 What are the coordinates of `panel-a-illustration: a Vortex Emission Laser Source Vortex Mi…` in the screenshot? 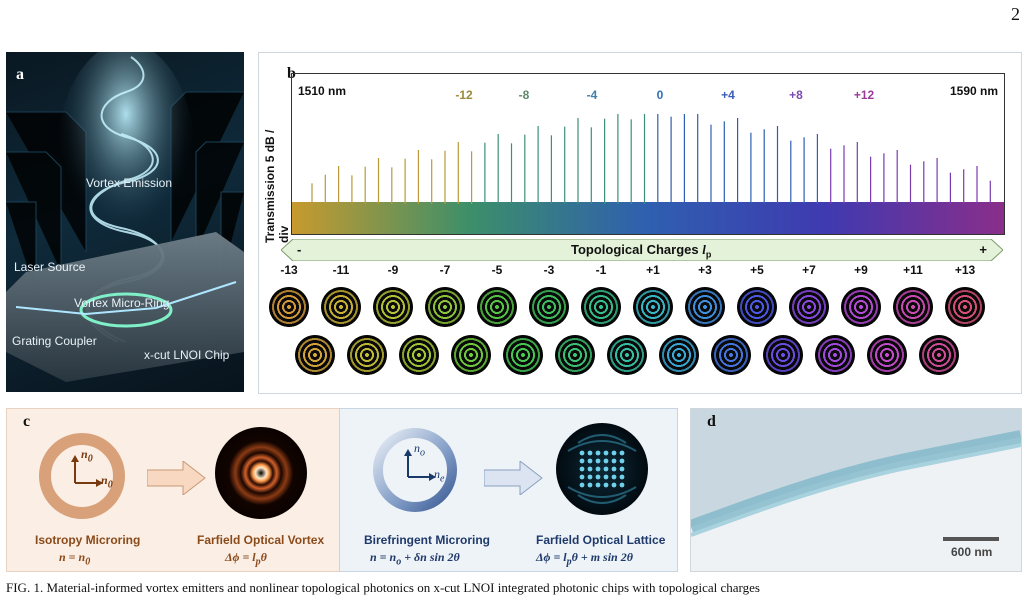 It's located at (125, 222).